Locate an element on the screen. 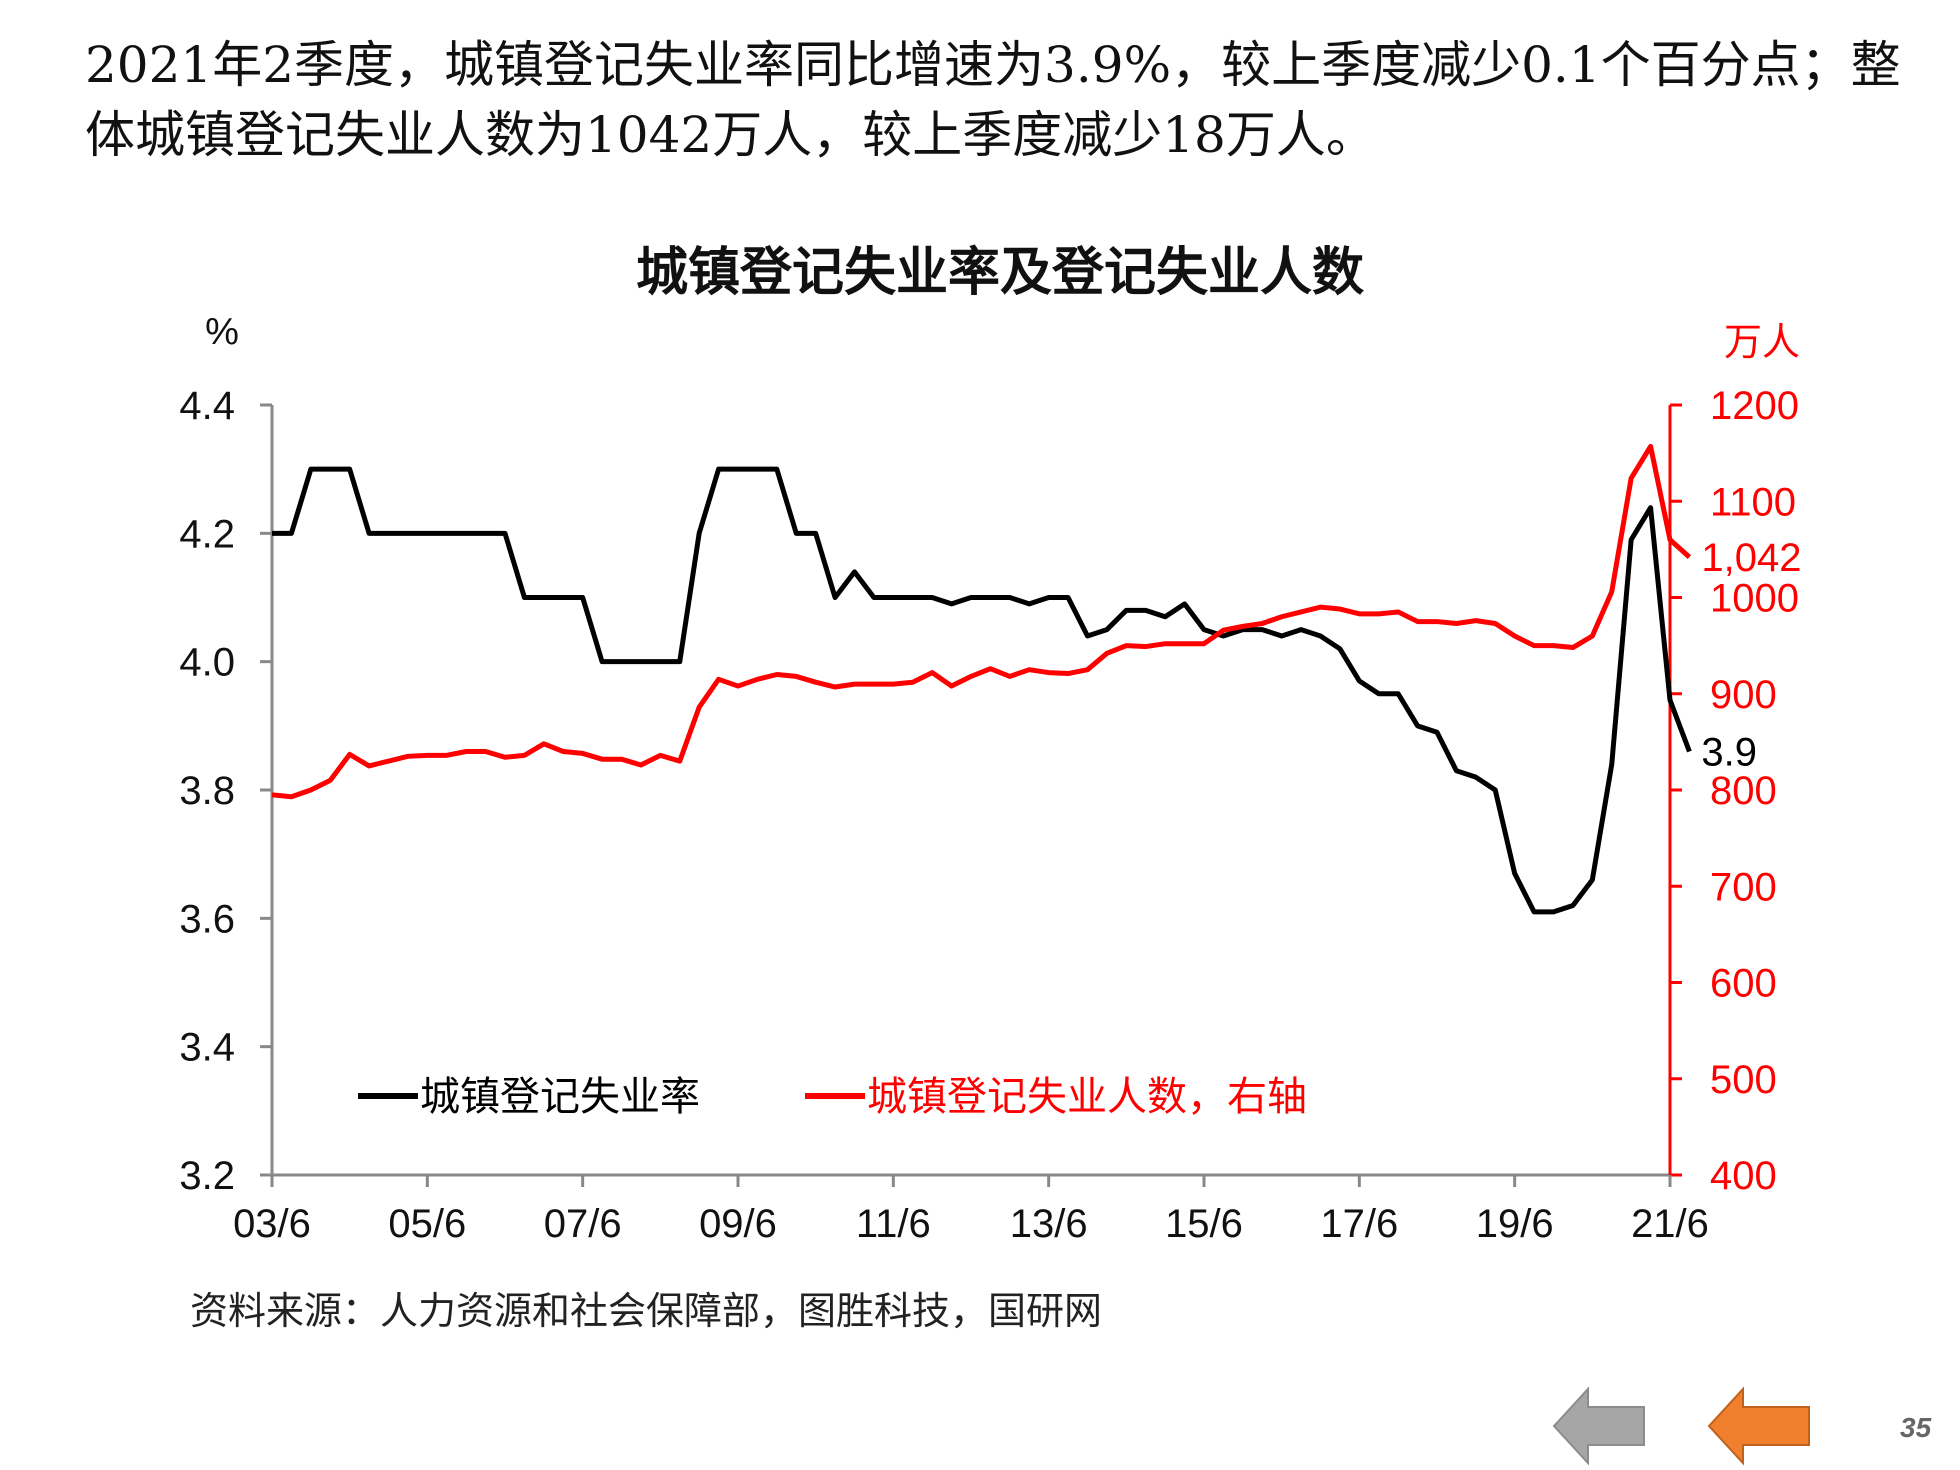 This screenshot has width=1960, height=1470. y-left-tick-label: 4.2 is located at coordinates (207, 534).